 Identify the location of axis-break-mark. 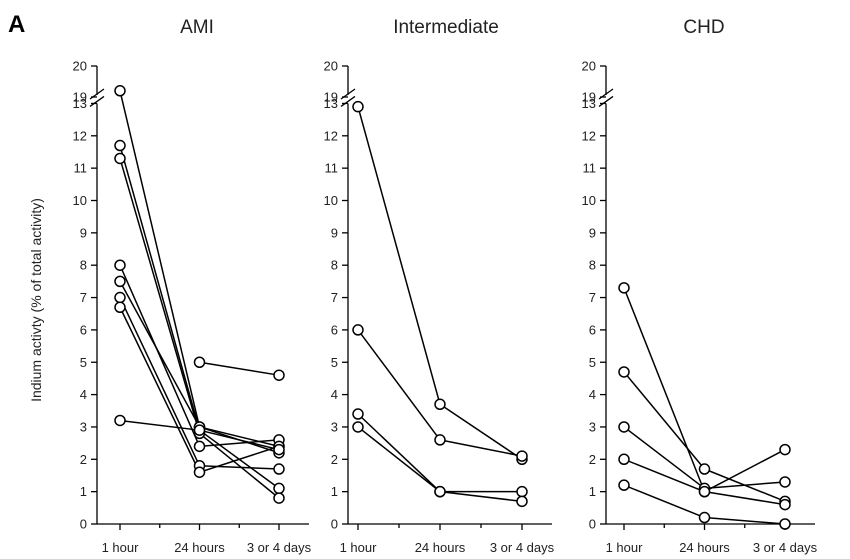
(348, 101).